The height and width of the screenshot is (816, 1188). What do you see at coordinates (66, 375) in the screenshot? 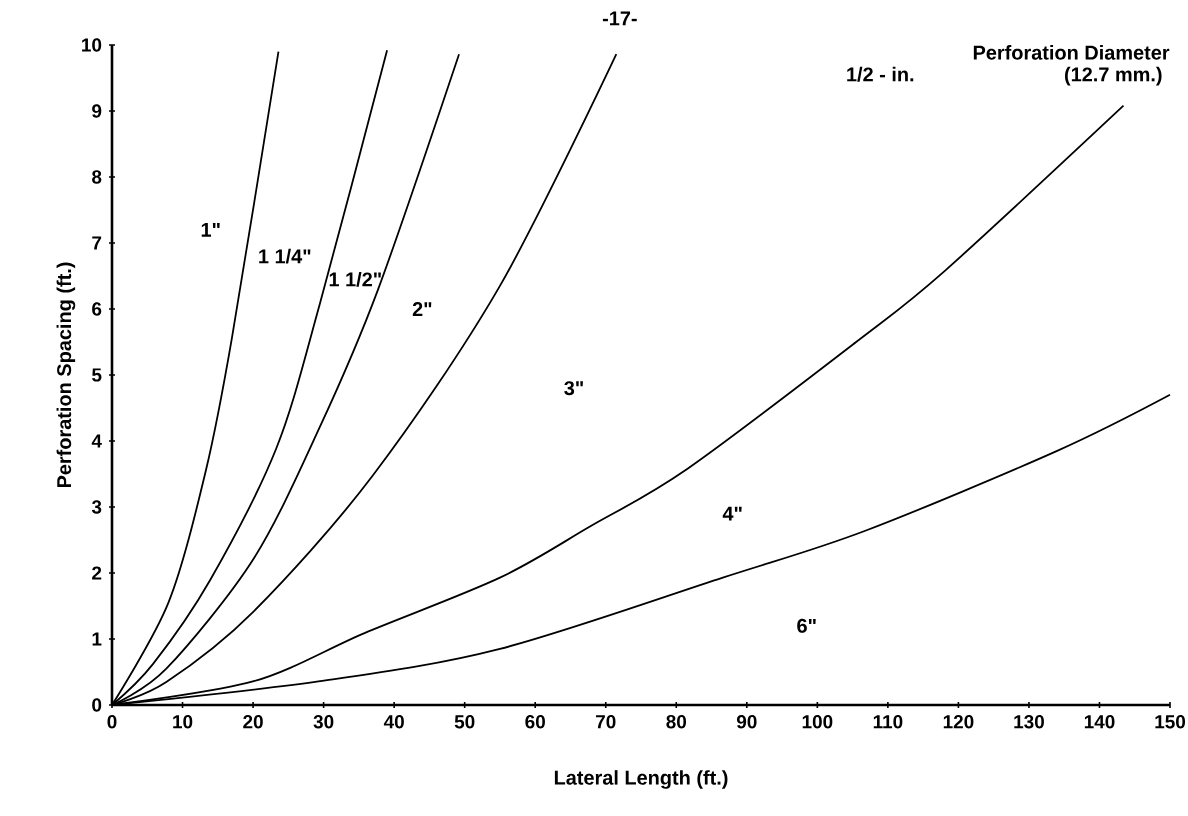
I see `y-axis-title: Perforation Spacing (ft.)` at bounding box center [66, 375].